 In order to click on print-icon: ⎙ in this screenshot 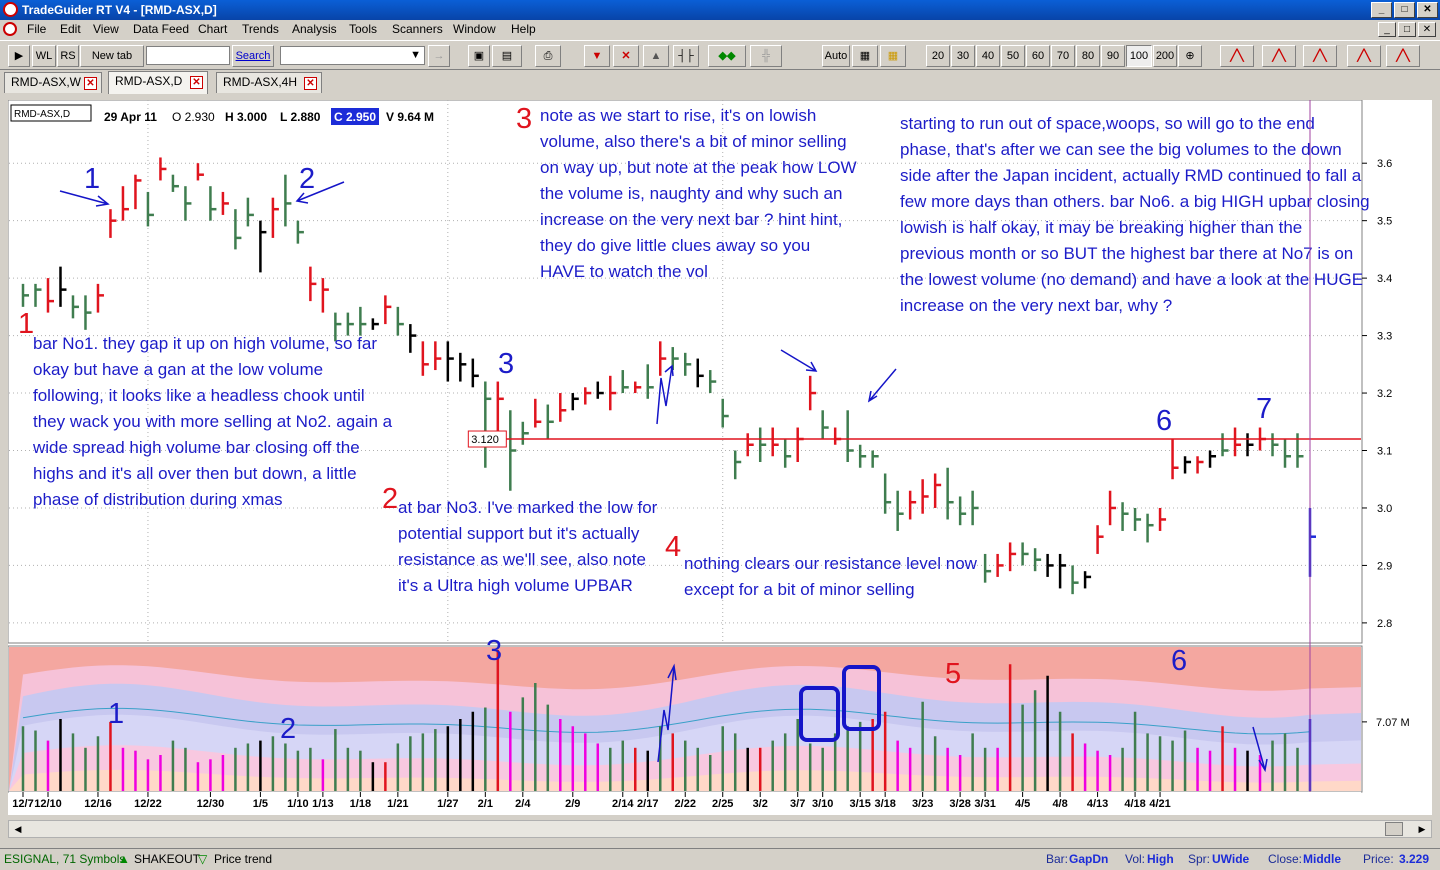, I will do `click(548, 56)`.